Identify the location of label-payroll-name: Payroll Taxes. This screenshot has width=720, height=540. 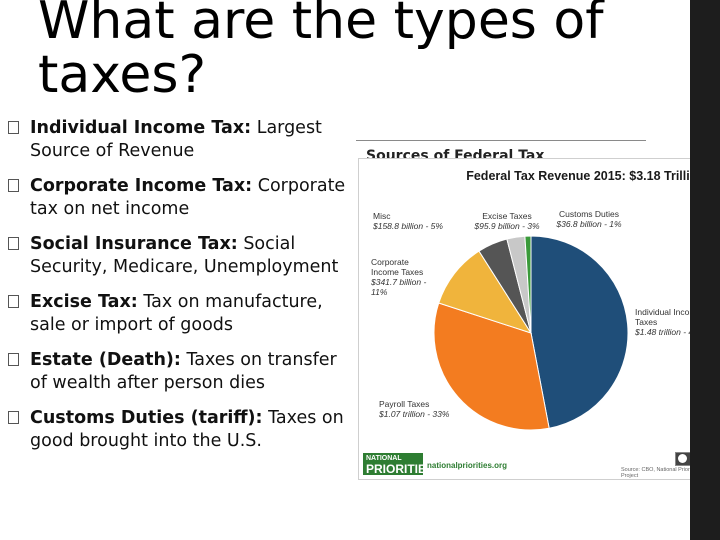
(404, 404).